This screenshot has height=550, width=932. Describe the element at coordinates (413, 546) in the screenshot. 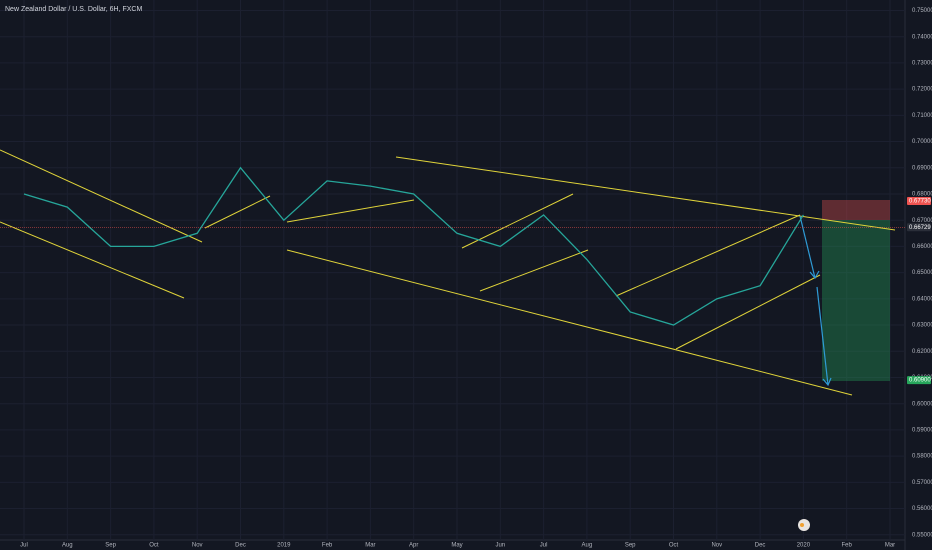

I see `x-tick-label: Apr` at that location.